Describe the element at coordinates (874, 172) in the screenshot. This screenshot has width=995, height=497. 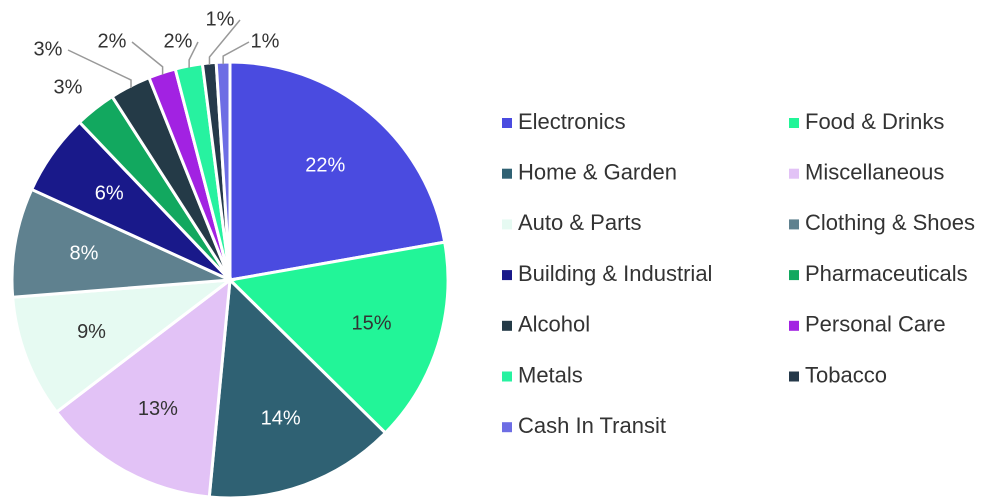
I see `legend-label: Miscellaneous` at that location.